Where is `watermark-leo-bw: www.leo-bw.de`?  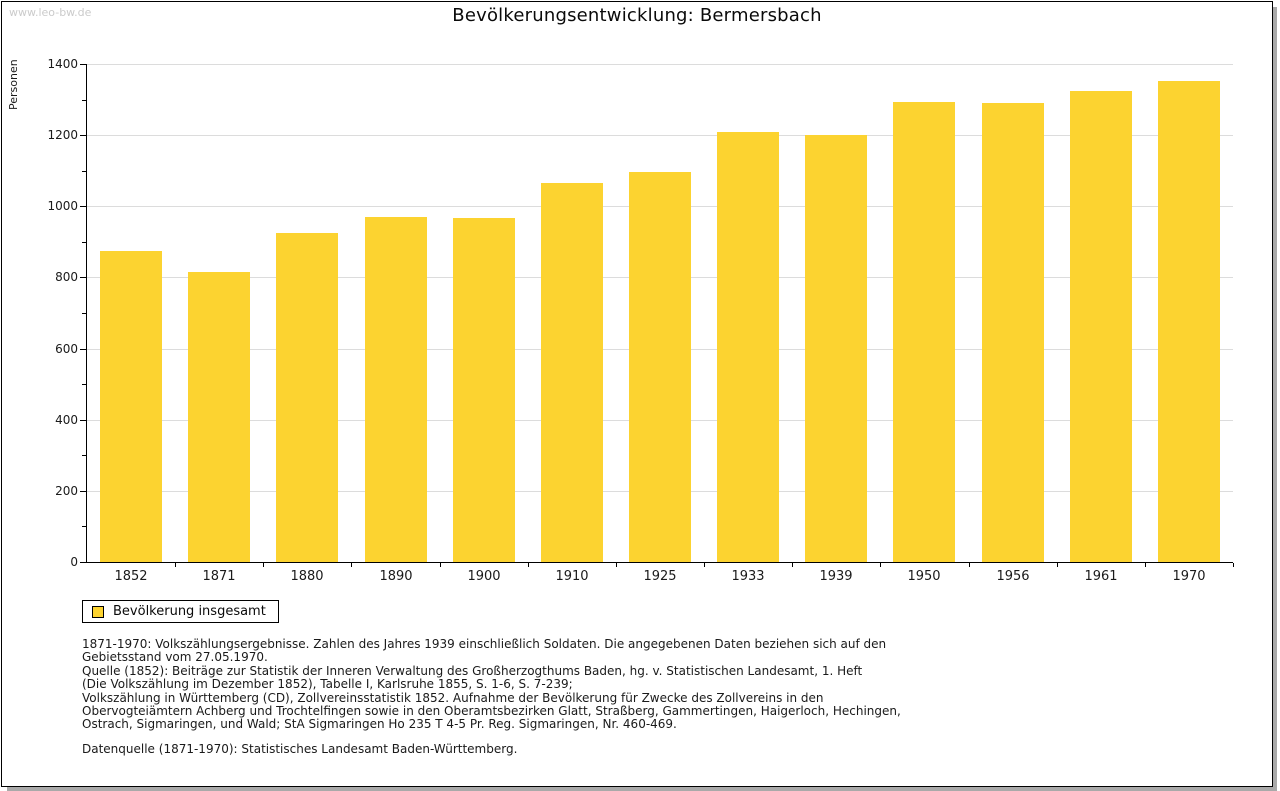 watermark-leo-bw: www.leo-bw.de is located at coordinates (50, 12).